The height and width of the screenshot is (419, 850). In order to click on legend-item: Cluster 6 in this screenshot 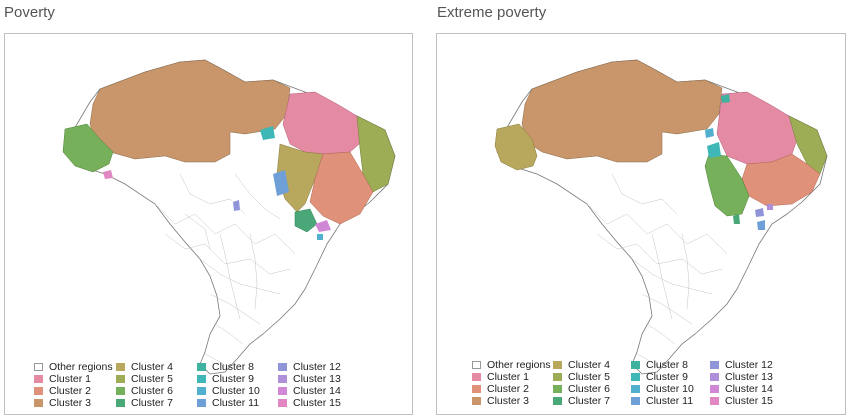, I will do `click(144, 391)`.